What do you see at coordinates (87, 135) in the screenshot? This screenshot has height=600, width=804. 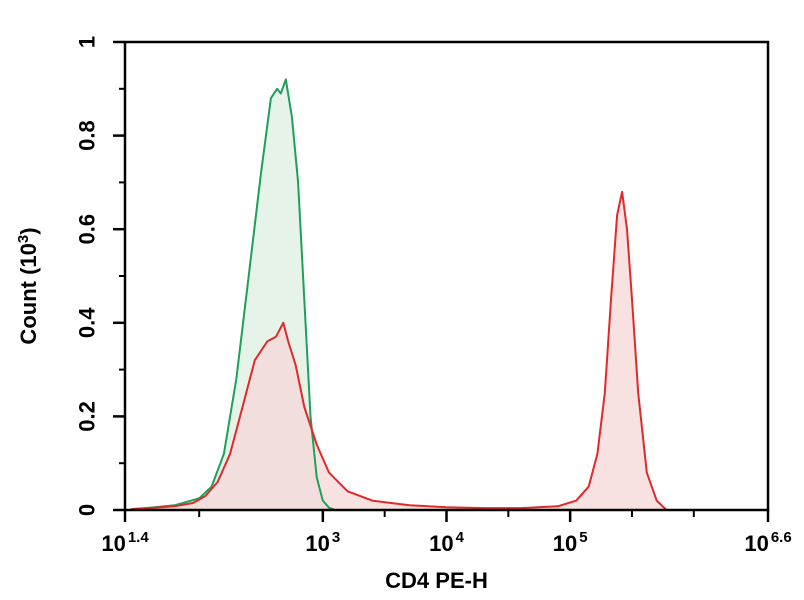 I see `y-tick-label: 0.8` at bounding box center [87, 135].